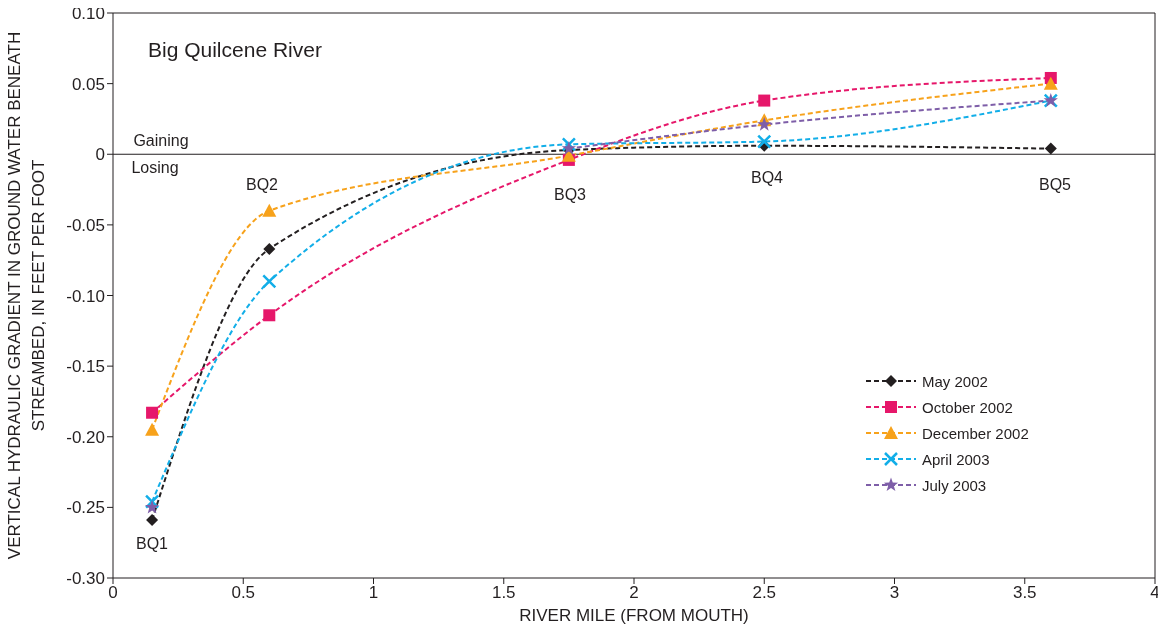  I want to click on y-tick-label: -0.30, so click(85, 579).